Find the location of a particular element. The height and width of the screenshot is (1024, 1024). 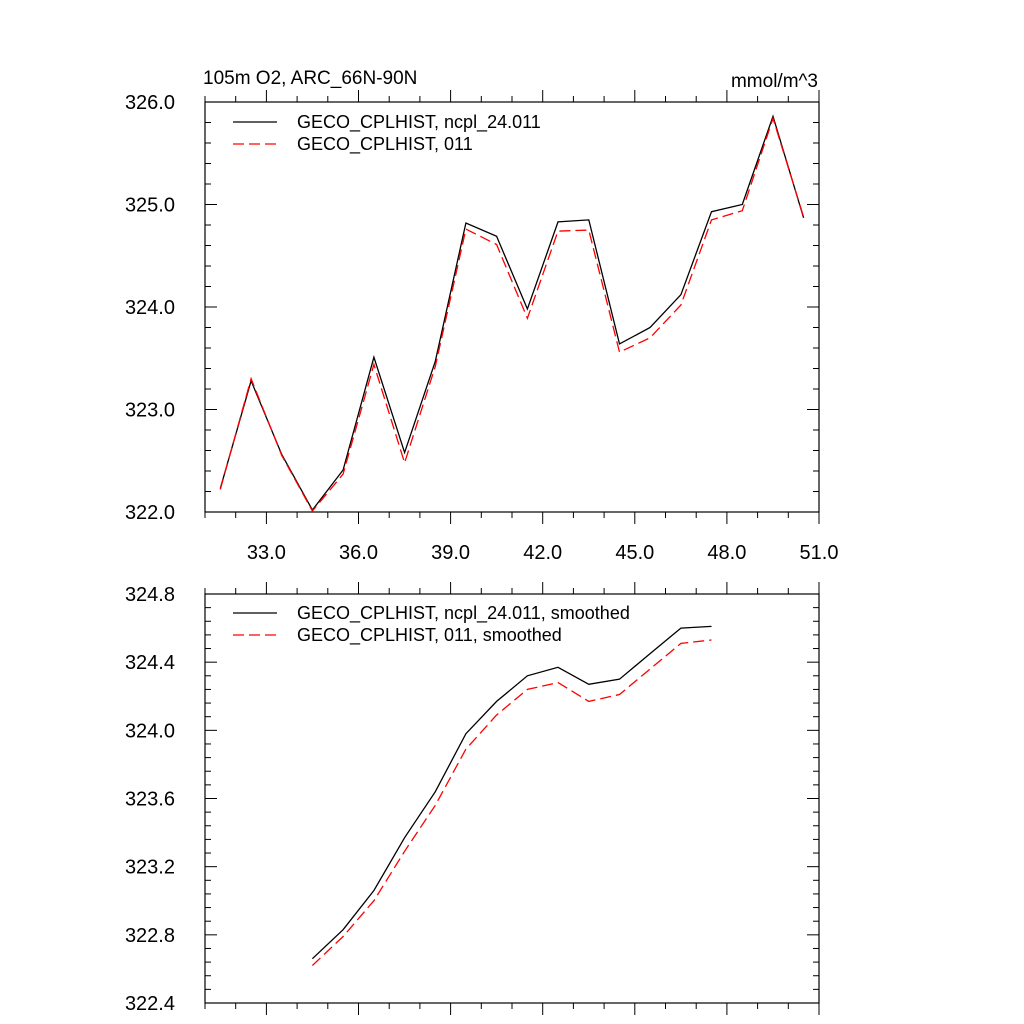

x-tick-label: 33.0 is located at coordinates (266, 553).